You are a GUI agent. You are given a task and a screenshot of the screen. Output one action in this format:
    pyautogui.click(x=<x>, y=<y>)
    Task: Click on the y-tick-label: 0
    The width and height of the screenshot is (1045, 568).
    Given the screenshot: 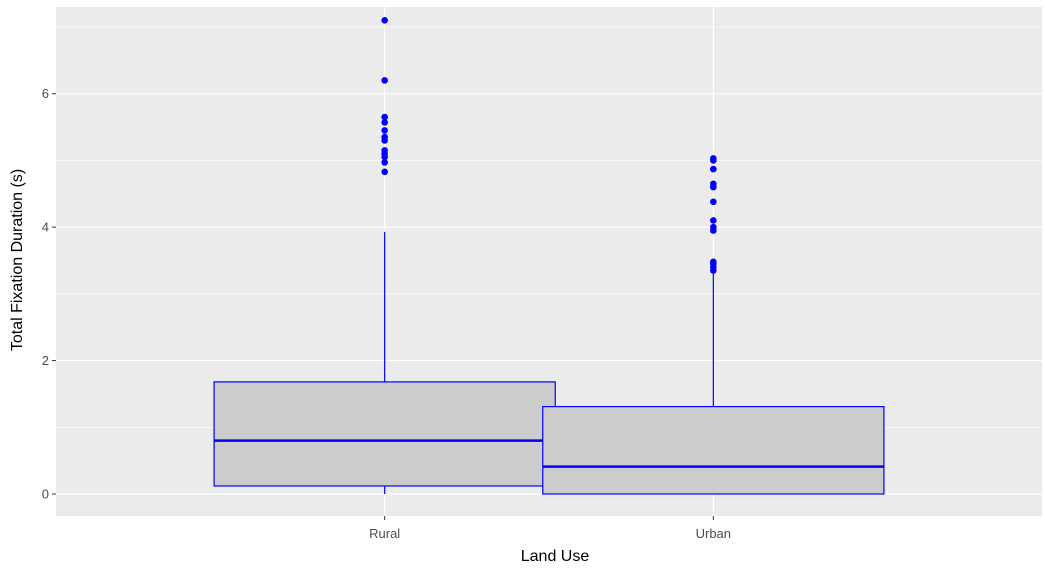 What is the action you would take?
    pyautogui.click(x=45, y=493)
    